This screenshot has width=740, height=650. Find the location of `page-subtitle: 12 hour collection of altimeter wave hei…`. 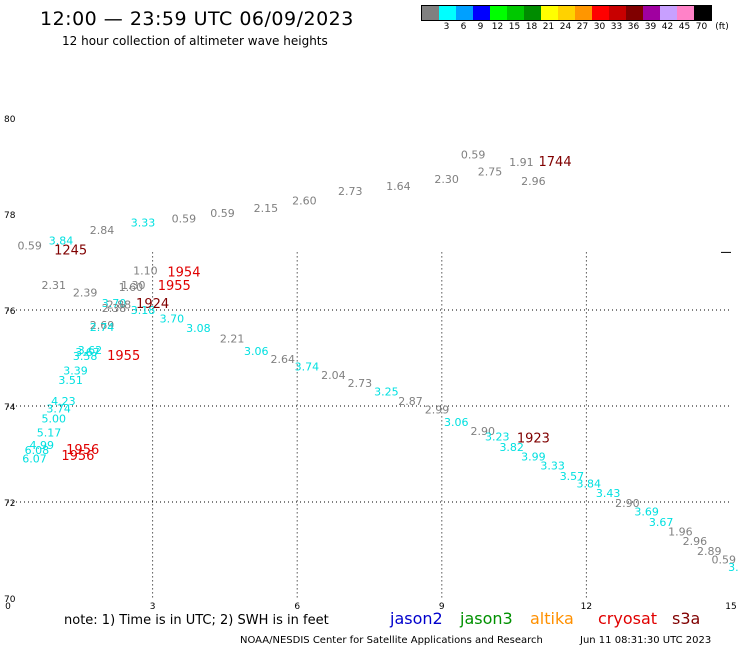

page-subtitle: 12 hour collection of altimeter wave hei… is located at coordinates (195, 41).